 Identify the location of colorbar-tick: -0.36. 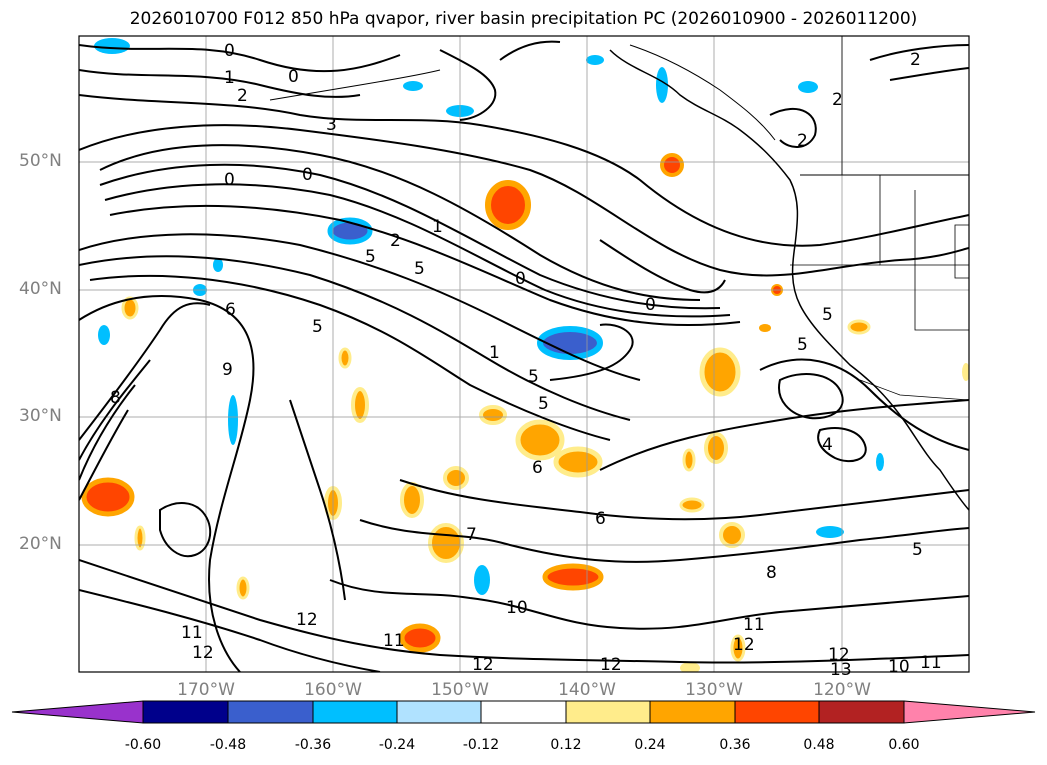
(313, 745).